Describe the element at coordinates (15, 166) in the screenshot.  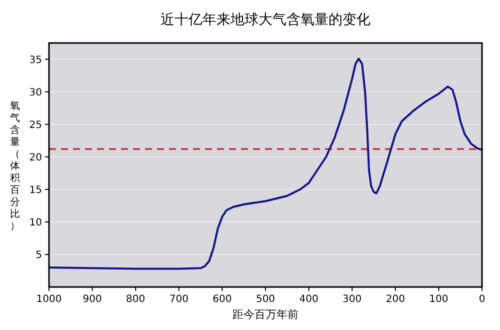
I see `text: 氧气含量（体积百分比）` at that location.